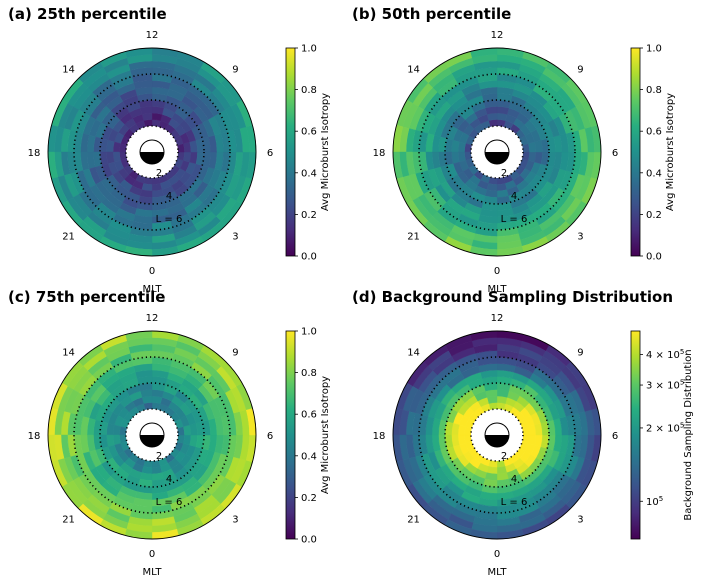 This screenshot has width=704, height=579. What do you see at coordinates (665, 385) in the screenshot?
I see `colorbar-tick-label: 3 × 10⁵` at bounding box center [665, 385].